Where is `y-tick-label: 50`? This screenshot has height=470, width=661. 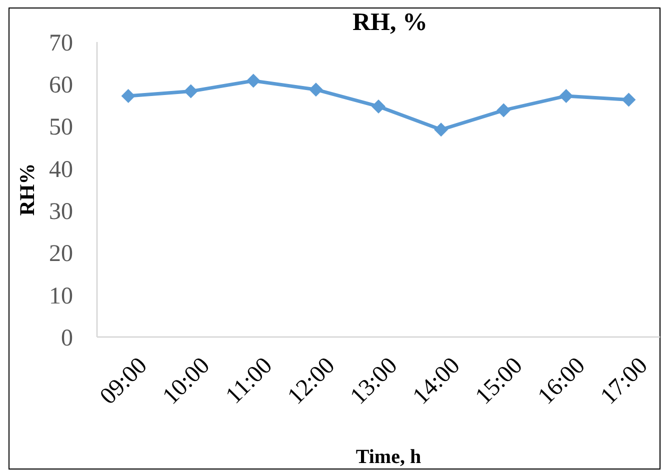
y-tick-label: 50 is located at coordinates (61, 127).